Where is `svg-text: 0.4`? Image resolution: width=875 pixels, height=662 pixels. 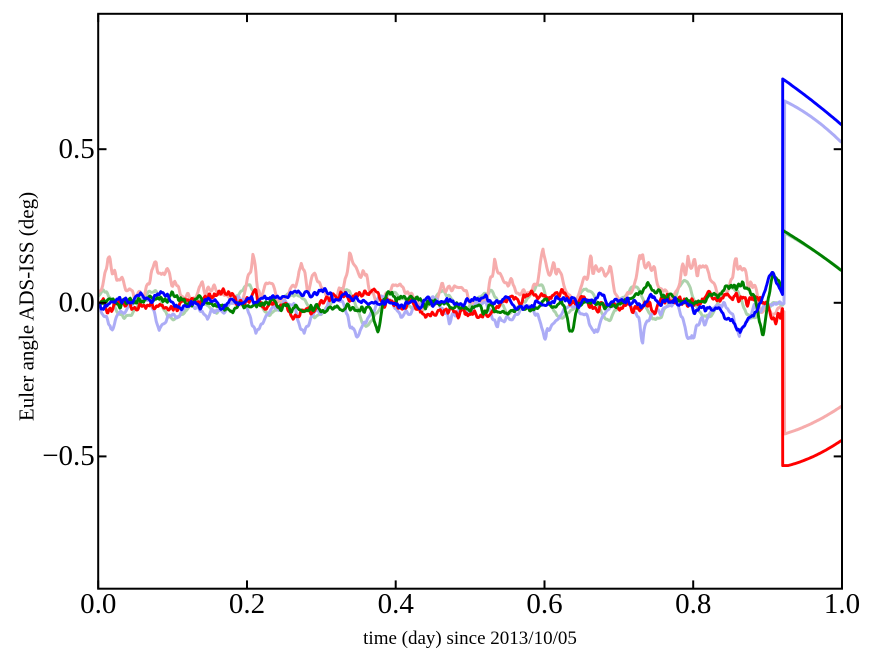 svg-text: 0.4 is located at coordinates (396, 604).